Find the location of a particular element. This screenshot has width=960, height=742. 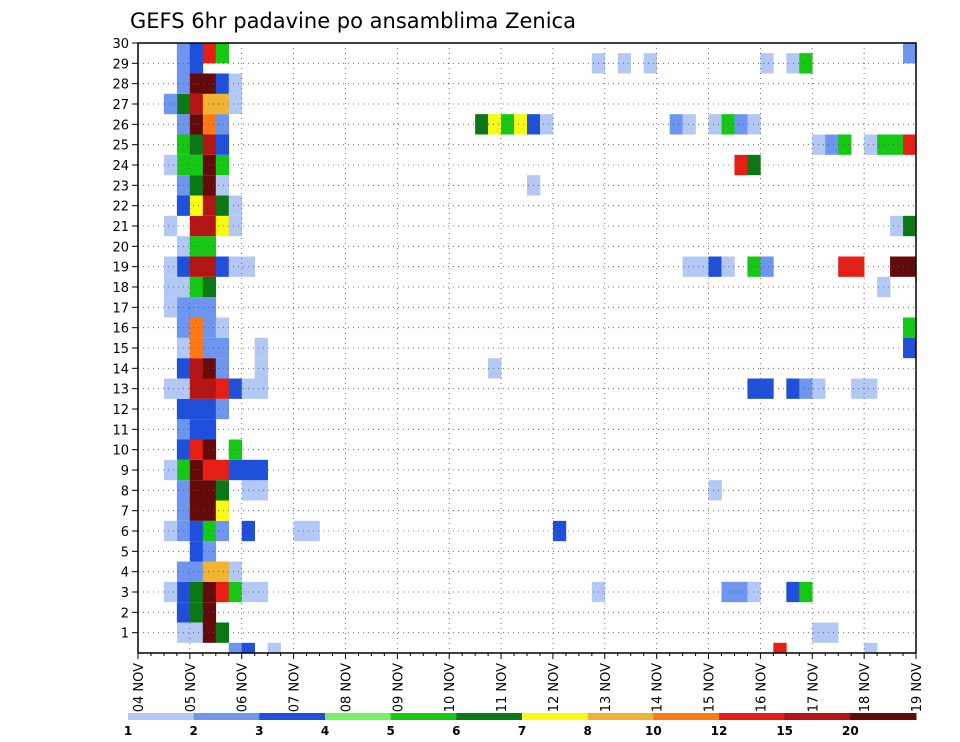

y-tick-label: 3 is located at coordinates (125, 593).